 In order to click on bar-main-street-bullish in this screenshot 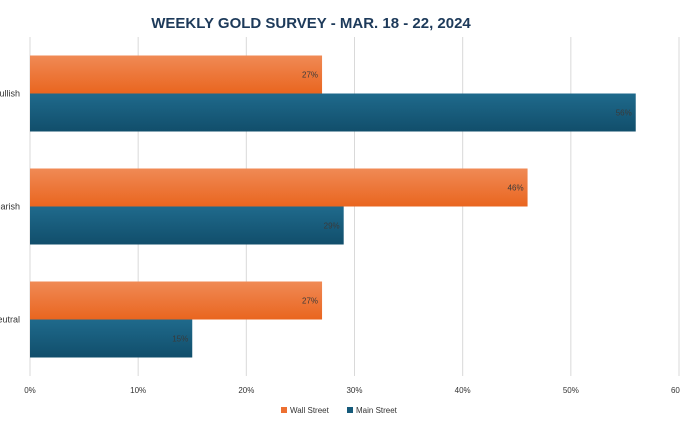, I will do `click(333, 112)`.